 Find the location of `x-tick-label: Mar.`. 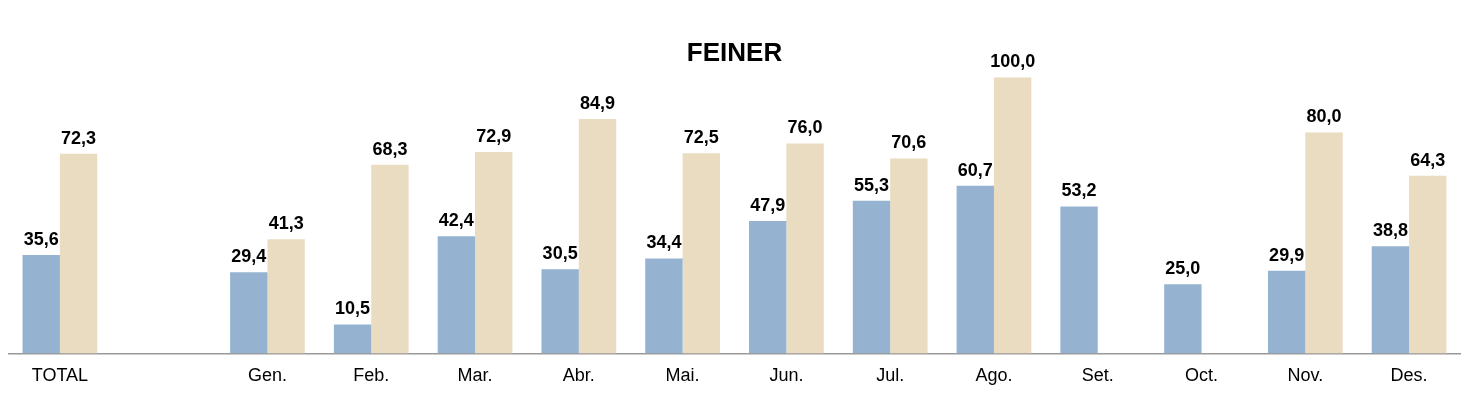

x-tick-label: Mar. is located at coordinates (475, 375).